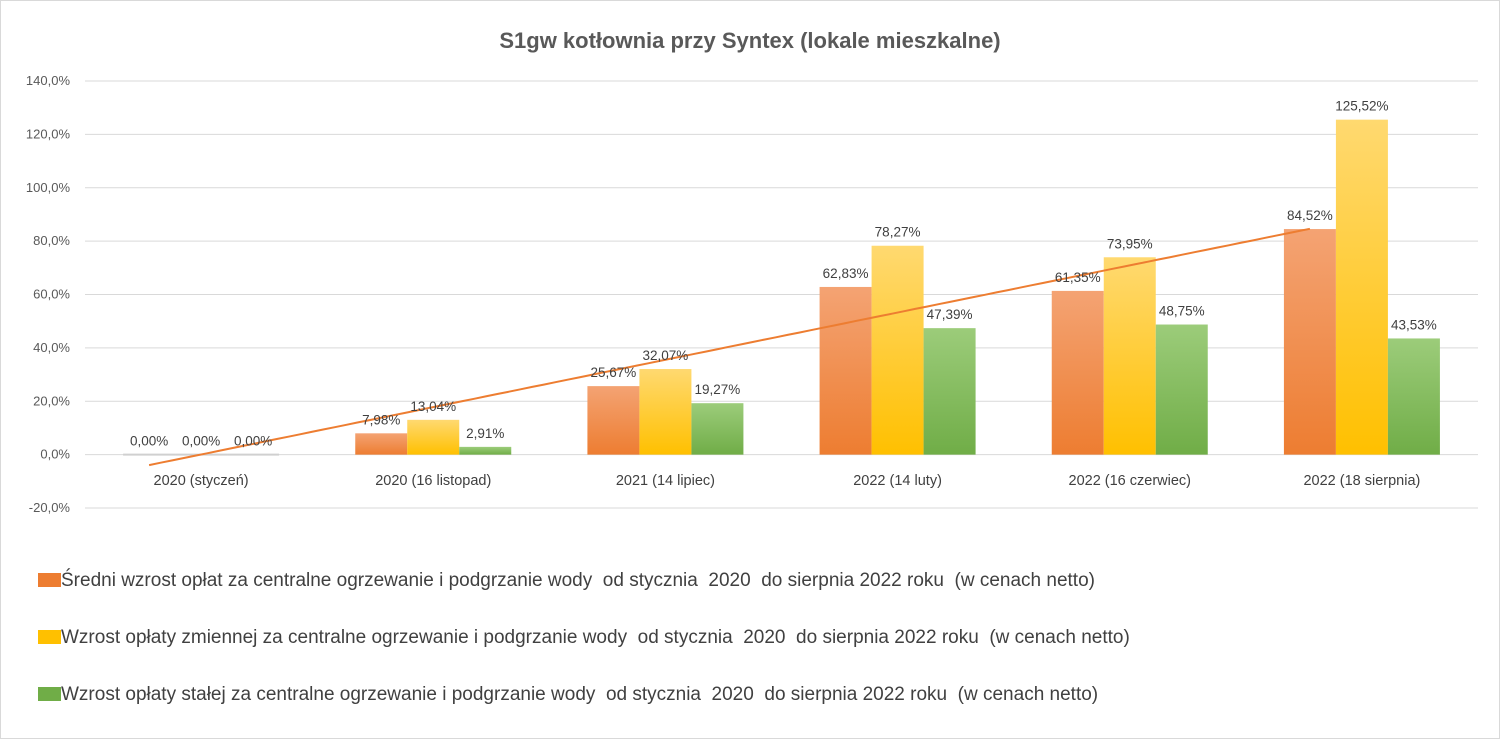  I want to click on x-tick-label: 2021 (14 lipiec), so click(665, 481).